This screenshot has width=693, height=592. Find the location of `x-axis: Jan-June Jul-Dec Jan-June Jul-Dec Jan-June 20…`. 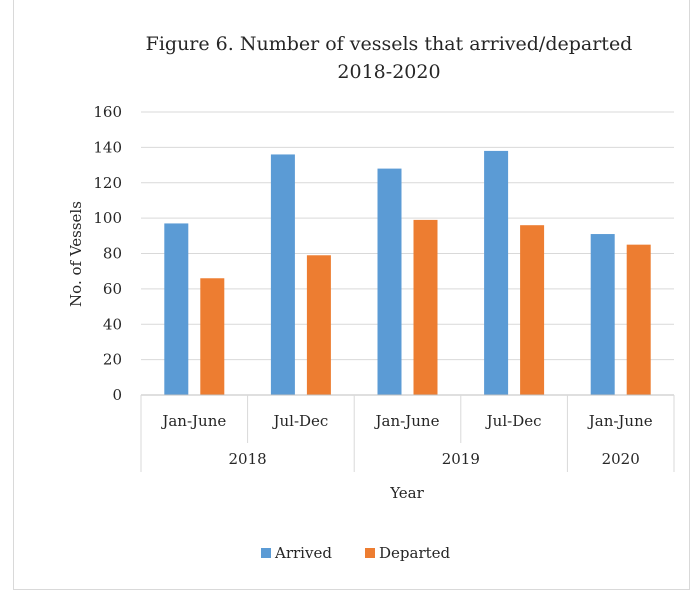

x-axis: Jan-June Jul-Dec Jan-June Jul-Dec Jan-June 20… is located at coordinates (407, 433).